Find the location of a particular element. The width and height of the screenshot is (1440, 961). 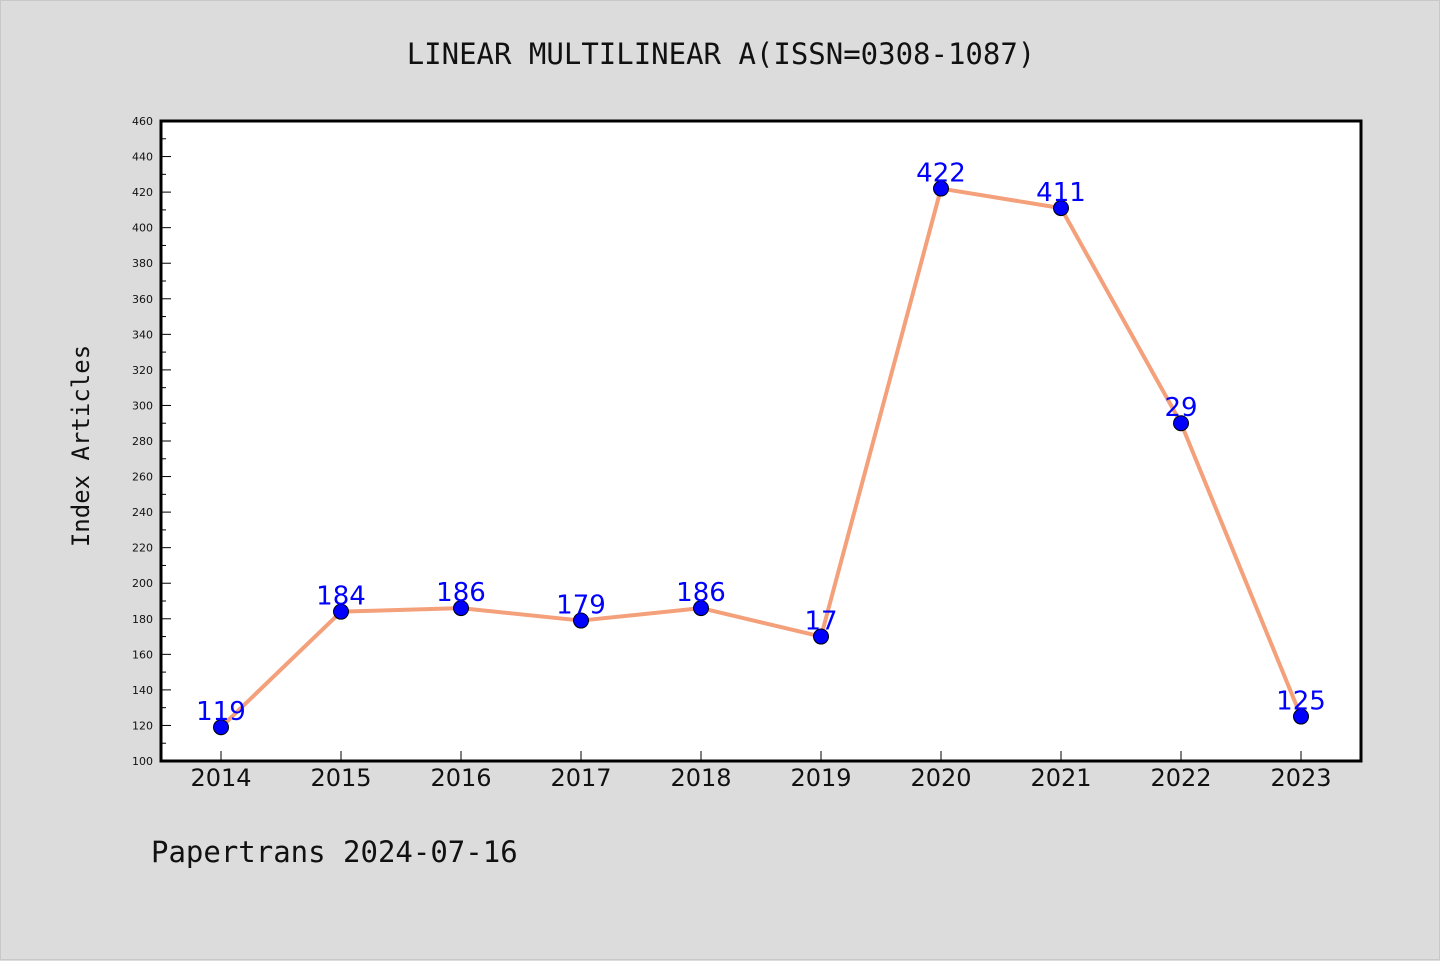

y-tick-label: 220 is located at coordinates (142, 548).